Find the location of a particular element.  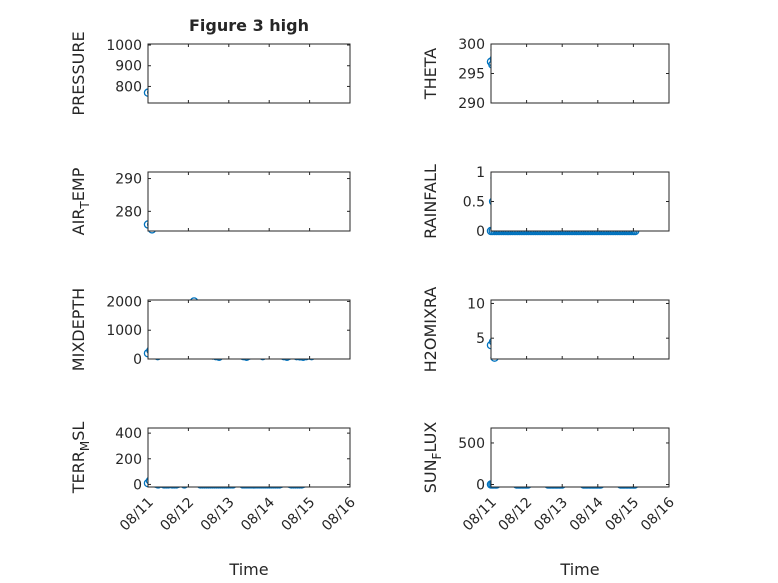

y-axis-label: PRESSURE is located at coordinates (78, 73).